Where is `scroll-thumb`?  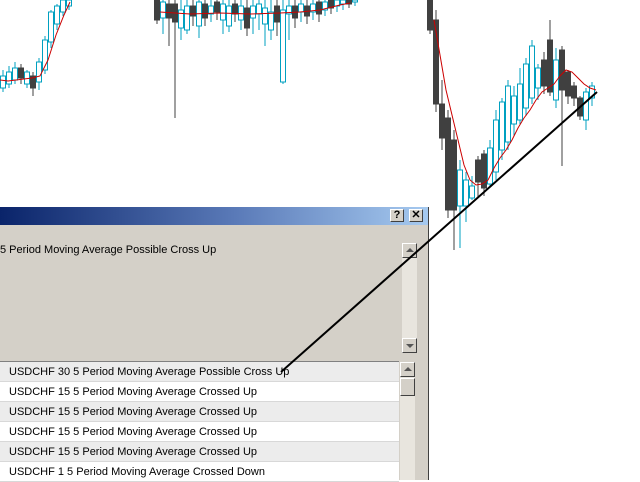
scroll-thumb is located at coordinates (407, 387).